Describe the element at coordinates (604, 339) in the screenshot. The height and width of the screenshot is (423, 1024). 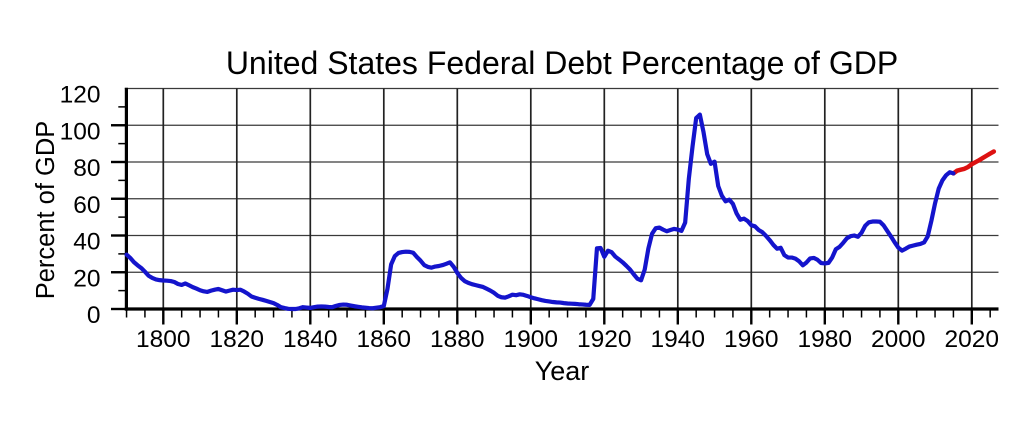
I see `svg-text: 1920` at that location.